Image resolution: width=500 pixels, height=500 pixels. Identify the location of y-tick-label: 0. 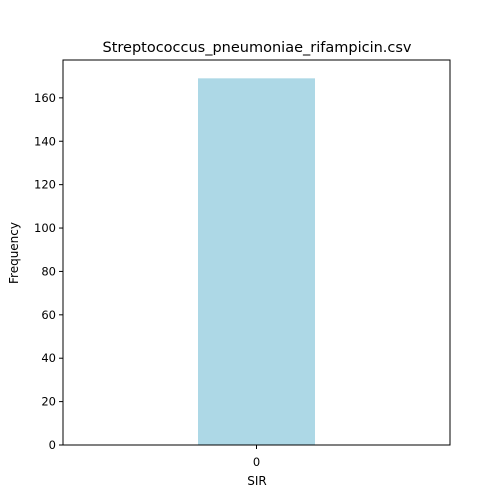
(52, 445).